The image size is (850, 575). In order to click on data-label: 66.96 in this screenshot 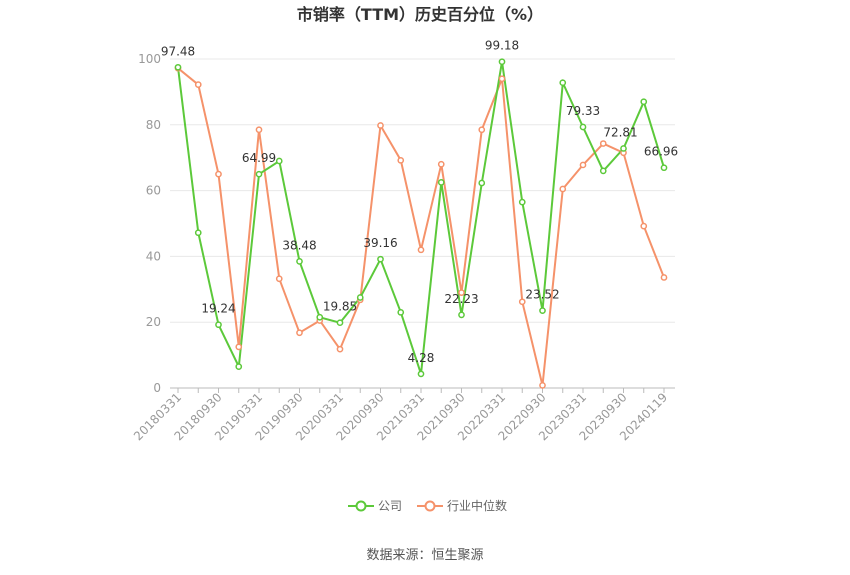, I will do `click(661, 152)`.